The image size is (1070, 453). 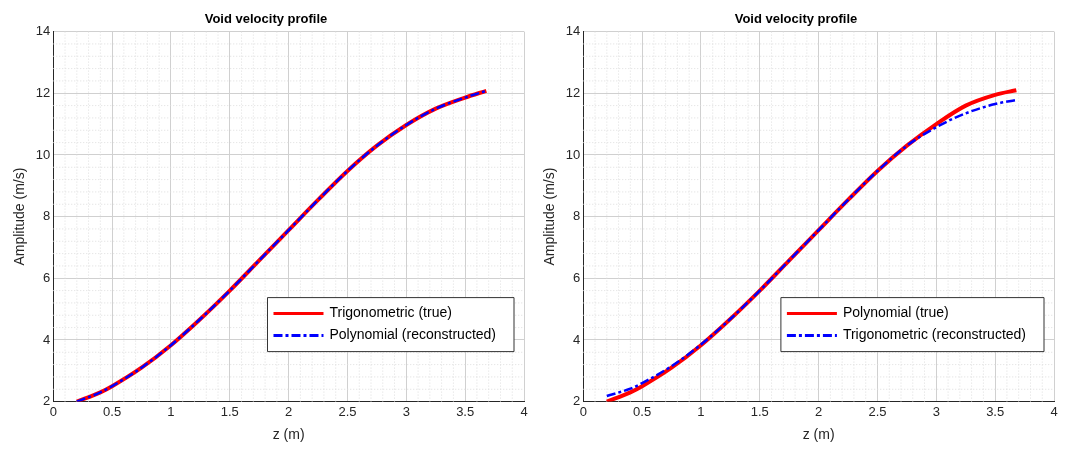 I want to click on legend-label: Polynomial (true), so click(x=895, y=312).